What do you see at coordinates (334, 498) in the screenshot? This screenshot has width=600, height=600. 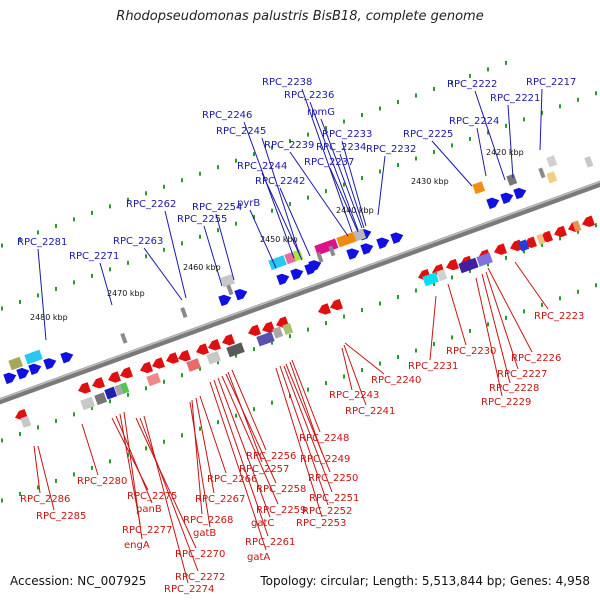 I see `gene-label-bottom: RPC_2251` at bounding box center [334, 498].